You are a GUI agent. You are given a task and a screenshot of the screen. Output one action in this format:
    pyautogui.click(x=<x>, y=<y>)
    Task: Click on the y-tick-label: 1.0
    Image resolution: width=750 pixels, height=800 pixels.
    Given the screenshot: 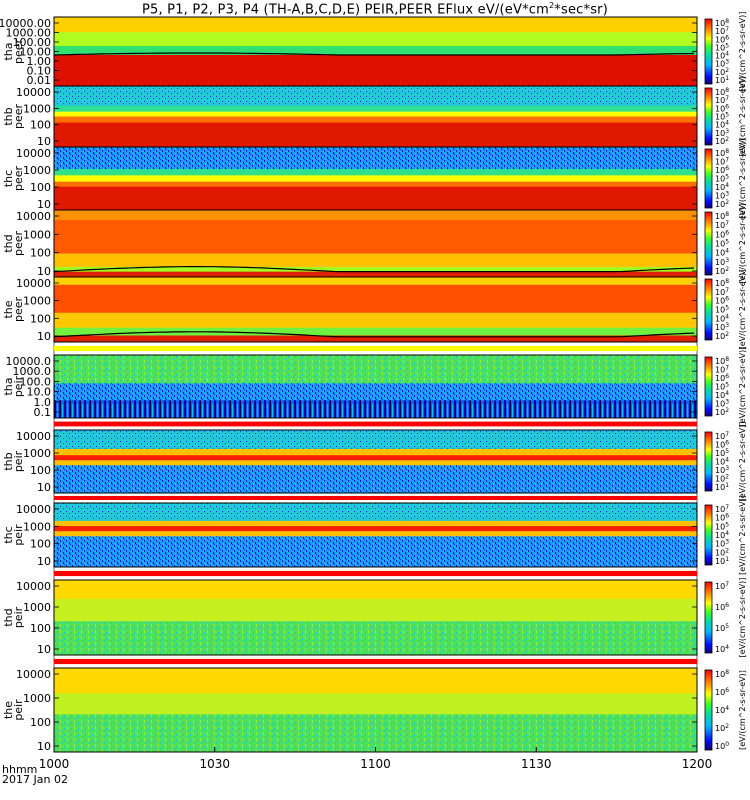 What is the action you would take?
    pyautogui.click(x=43, y=402)
    